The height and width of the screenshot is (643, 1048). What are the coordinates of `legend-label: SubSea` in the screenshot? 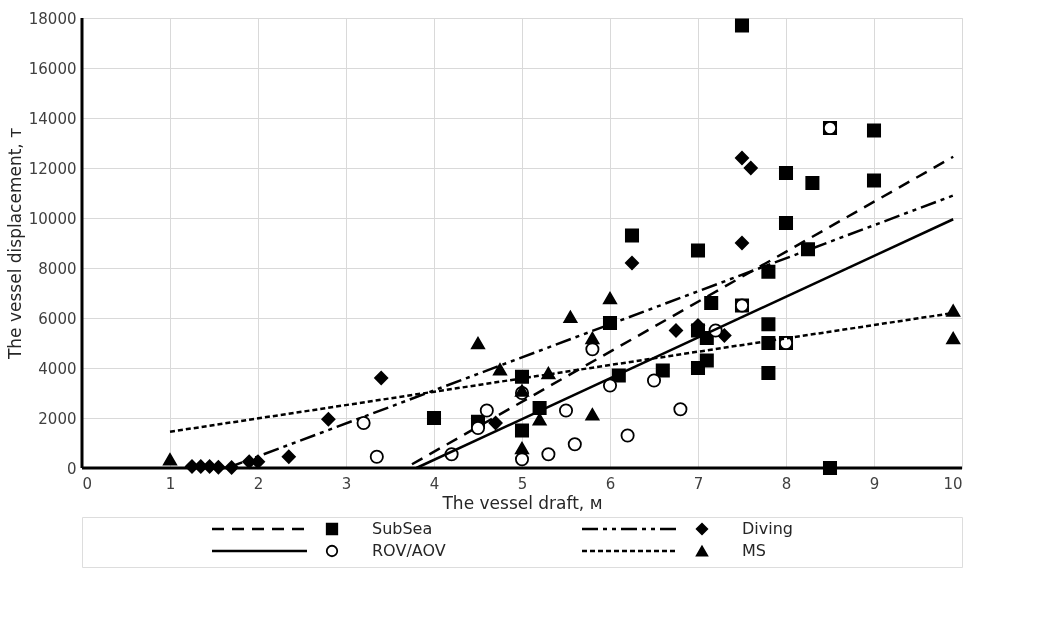 It's located at (402, 528).